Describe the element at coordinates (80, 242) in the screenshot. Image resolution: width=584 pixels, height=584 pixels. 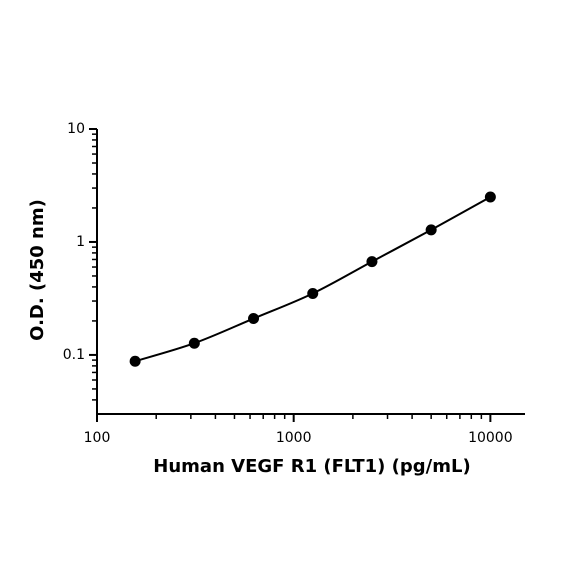
I see `y-tick-label: 1` at that location.